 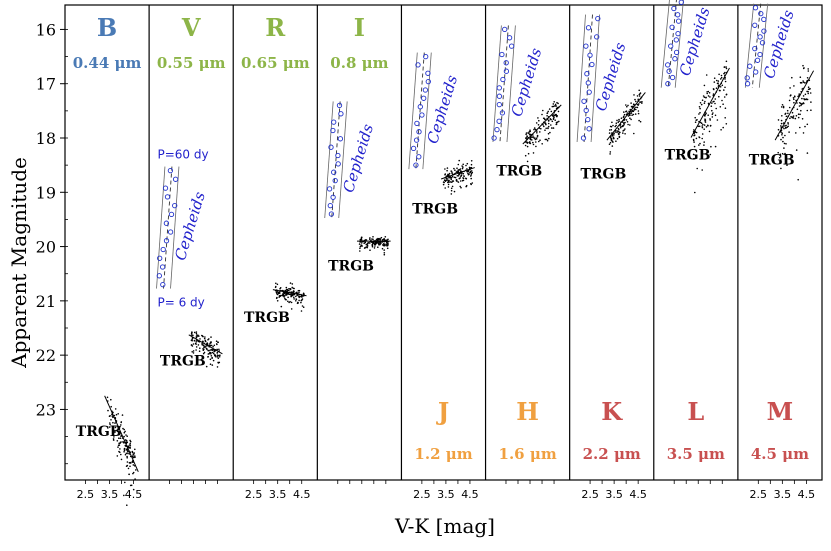 I want to click on trgb-label: TRGB, so click(x=519, y=172).